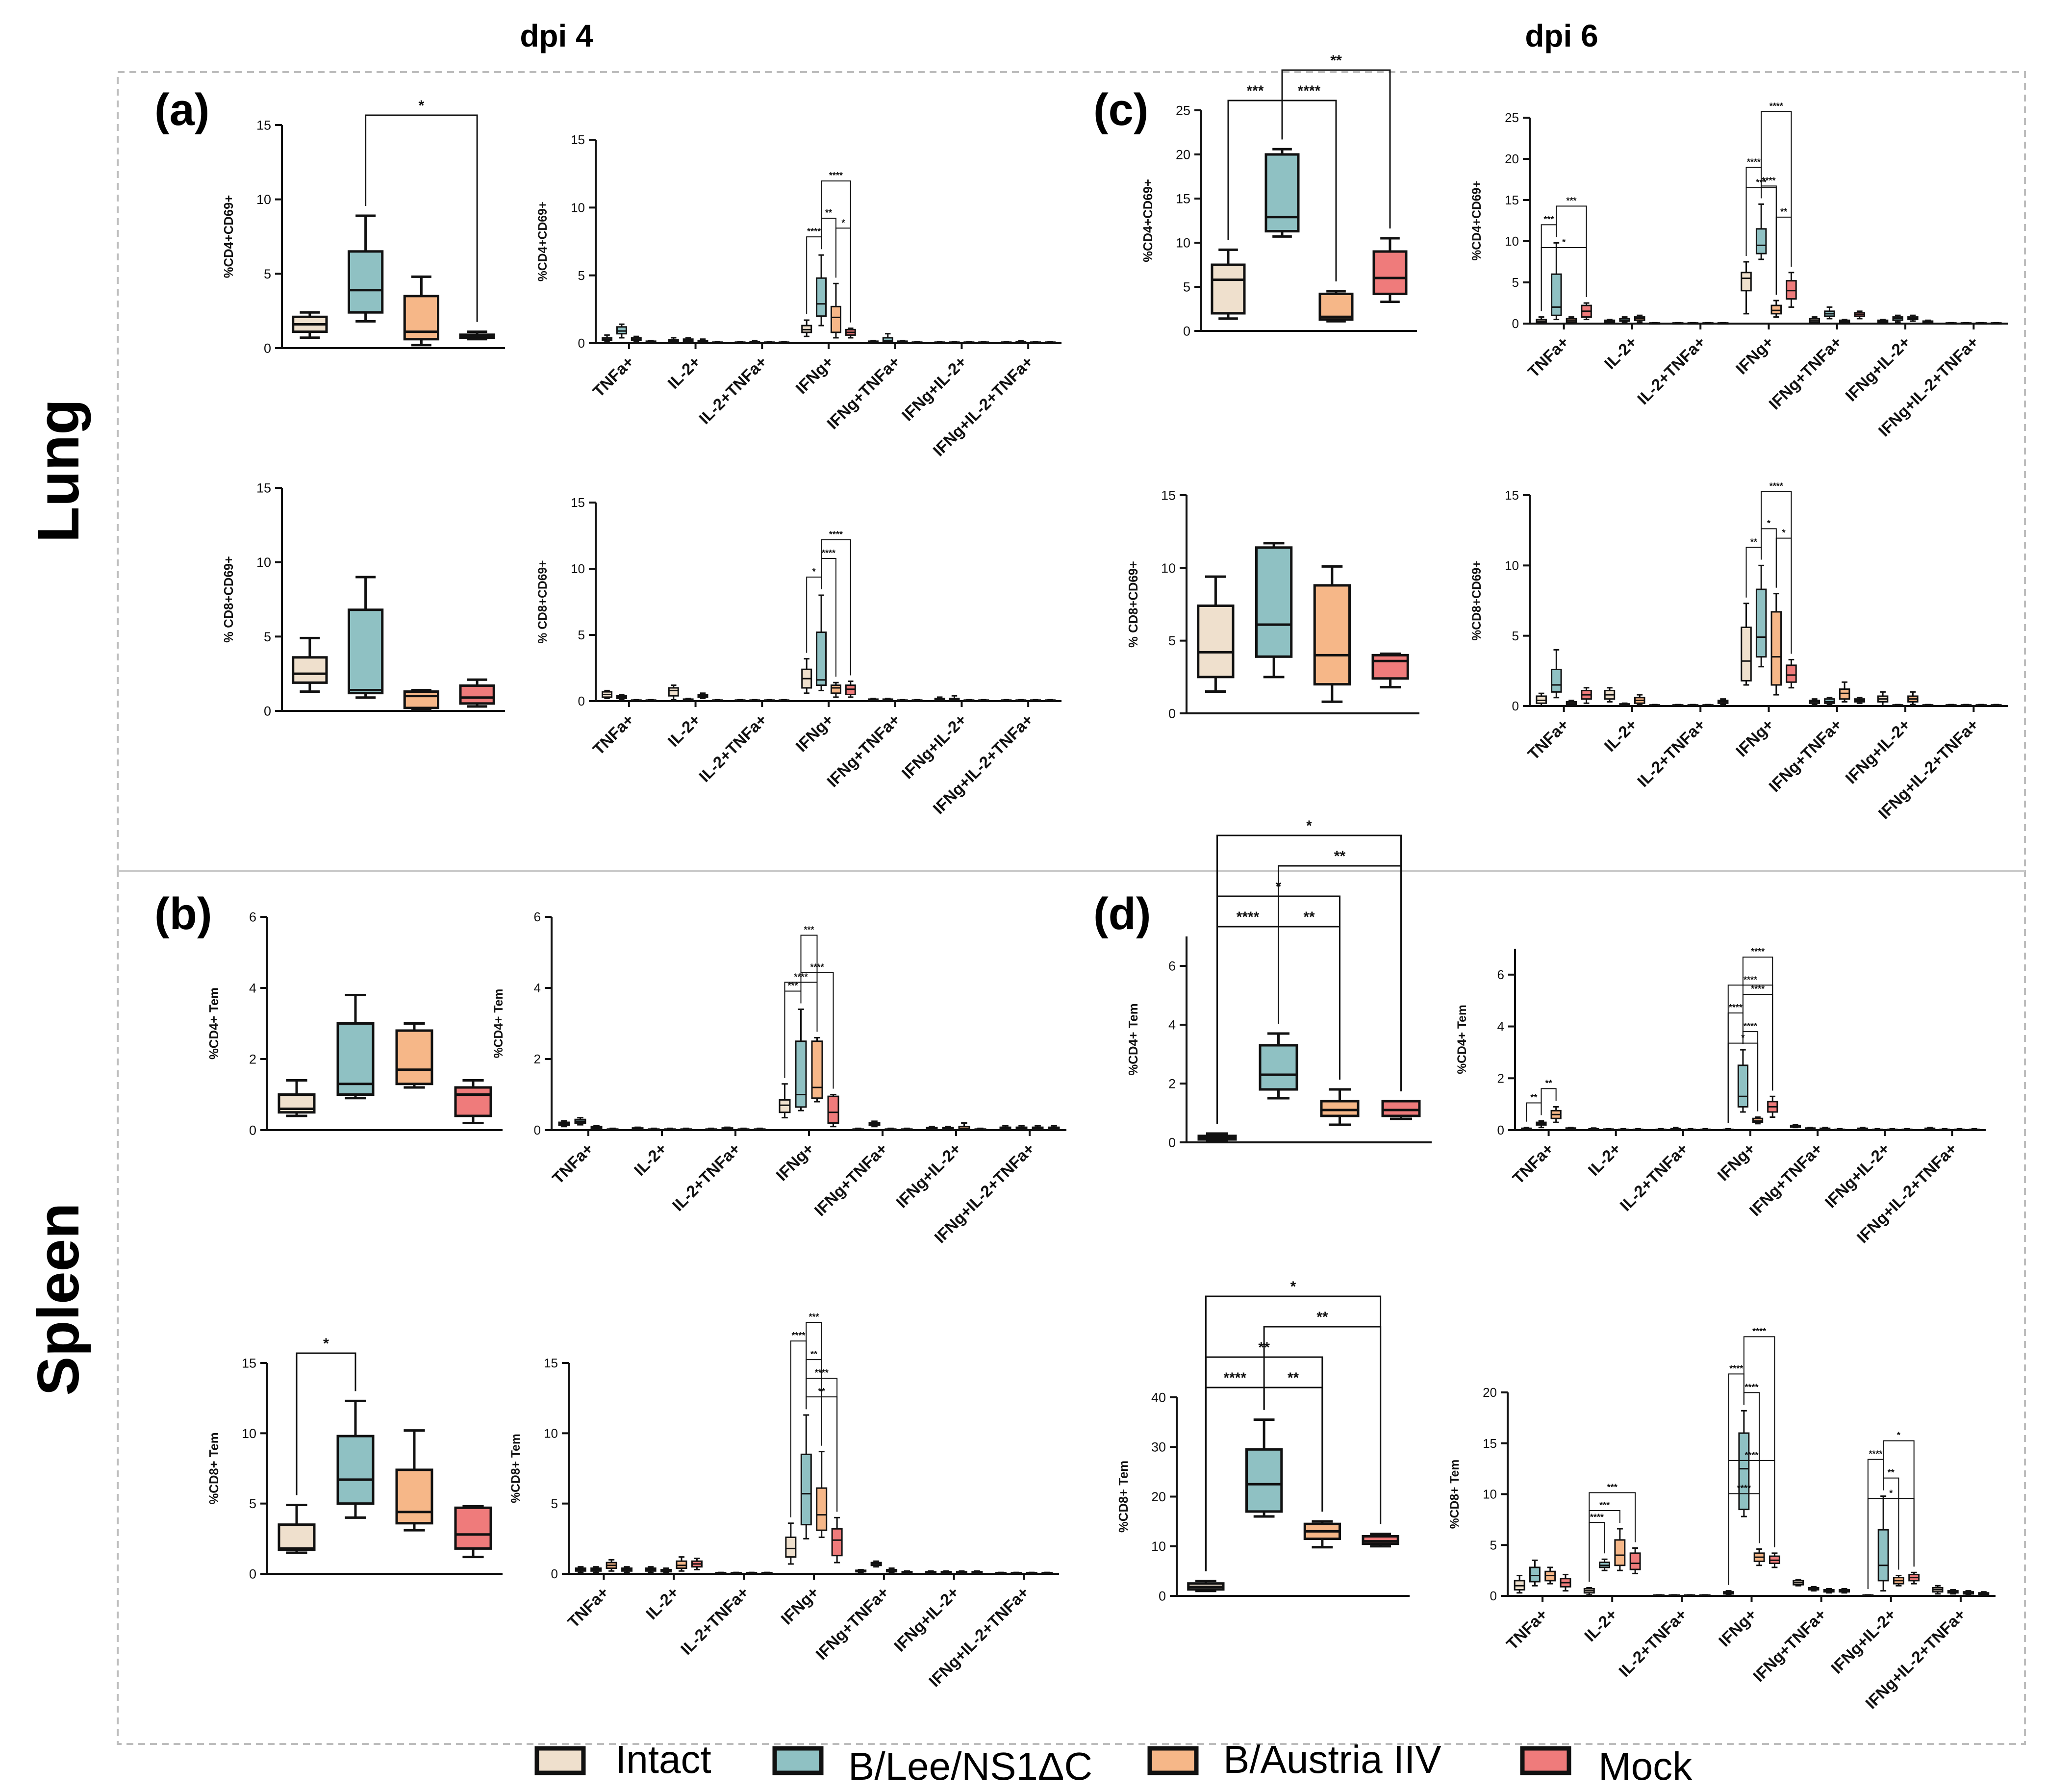 Image resolution: width=2047 pixels, height=1792 pixels. What do you see at coordinates (1512, 117) in the screenshot?
I see `y-tick-label: 25` at bounding box center [1512, 117].